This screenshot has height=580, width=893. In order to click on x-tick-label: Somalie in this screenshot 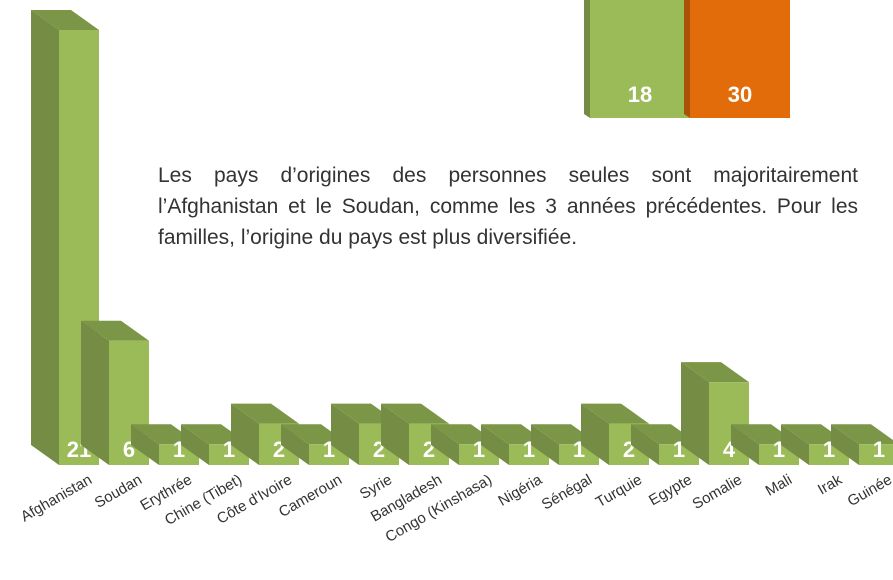, I will do `click(717, 492)`.